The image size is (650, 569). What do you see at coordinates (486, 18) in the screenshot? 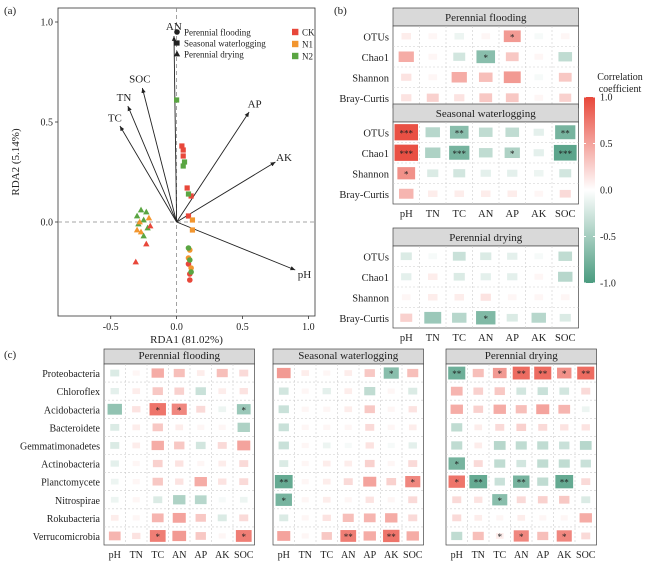
I see `facet-title: Perennial flooding` at bounding box center [486, 18].